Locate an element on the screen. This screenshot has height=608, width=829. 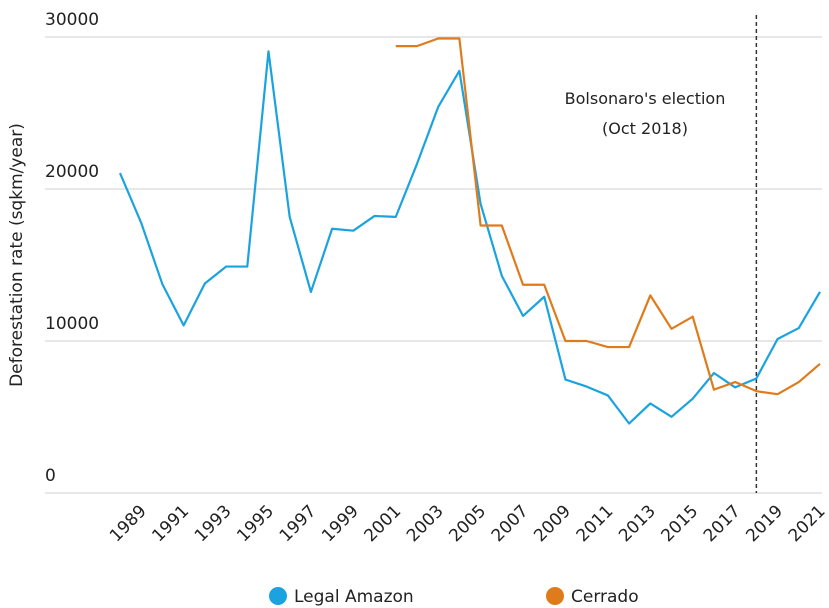
y-tick-label: 0 is located at coordinates (50, 476).